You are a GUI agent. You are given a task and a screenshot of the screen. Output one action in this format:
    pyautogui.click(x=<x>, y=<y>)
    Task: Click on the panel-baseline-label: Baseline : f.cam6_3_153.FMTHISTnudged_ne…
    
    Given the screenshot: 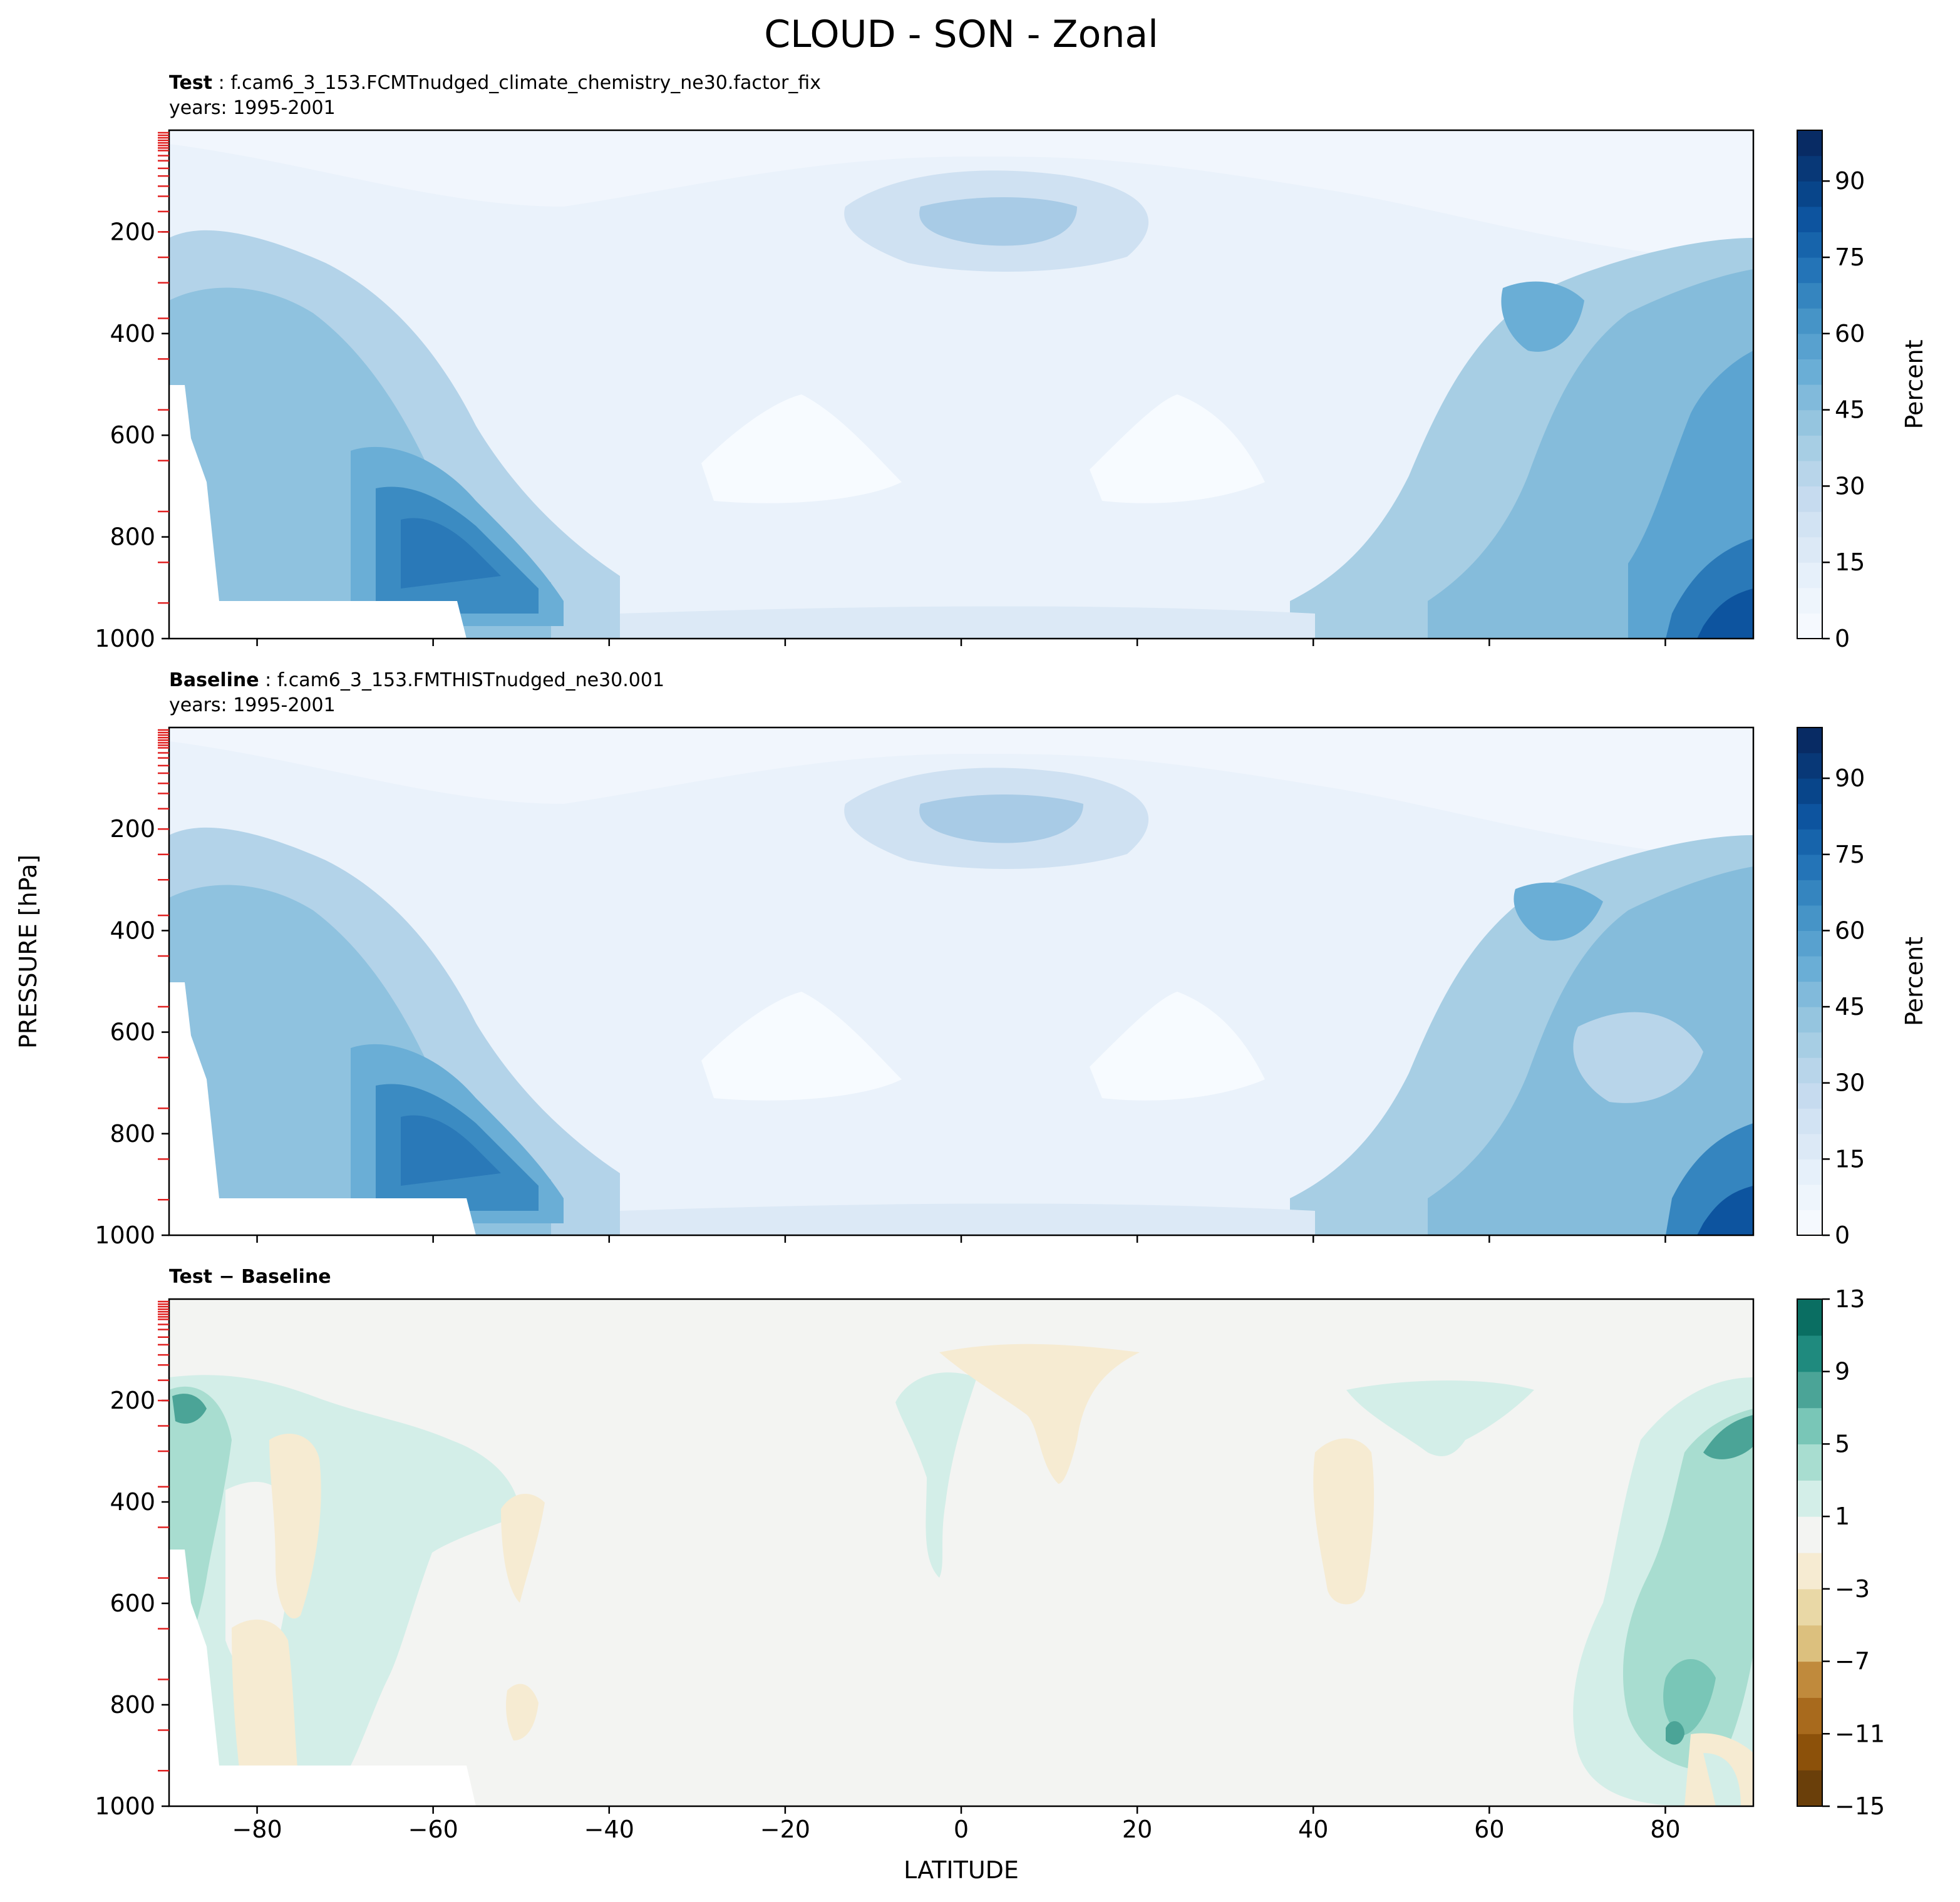 What is the action you would take?
    pyautogui.click(x=416, y=680)
    